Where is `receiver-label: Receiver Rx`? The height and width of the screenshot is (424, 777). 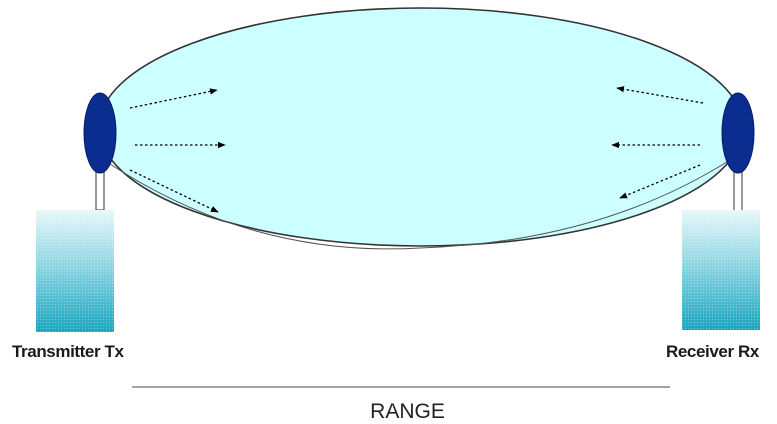
receiver-label: Receiver Rx is located at coordinates (712, 351).